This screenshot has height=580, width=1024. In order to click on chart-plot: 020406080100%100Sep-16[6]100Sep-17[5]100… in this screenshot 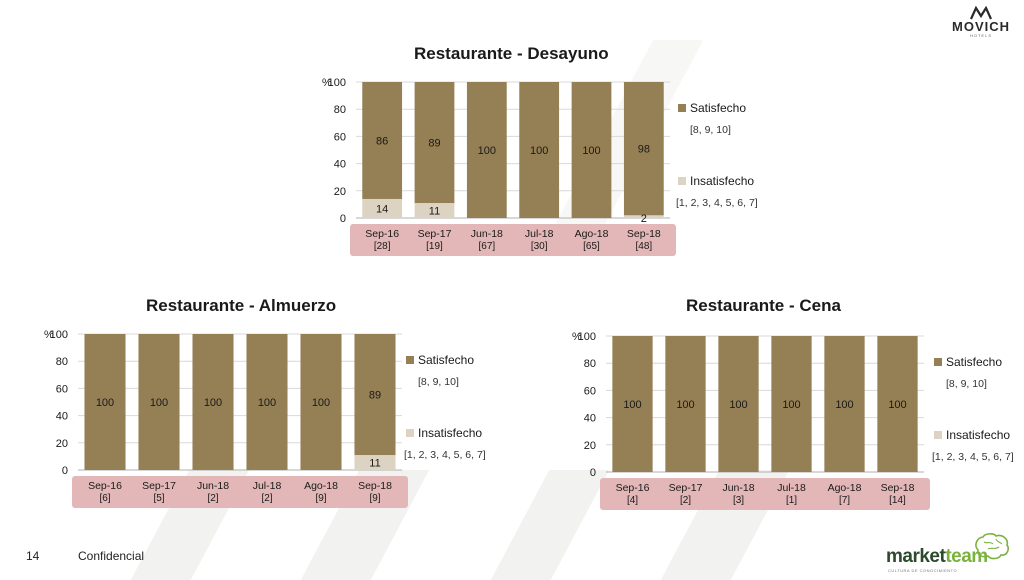, I will do `click(265, 418)`.